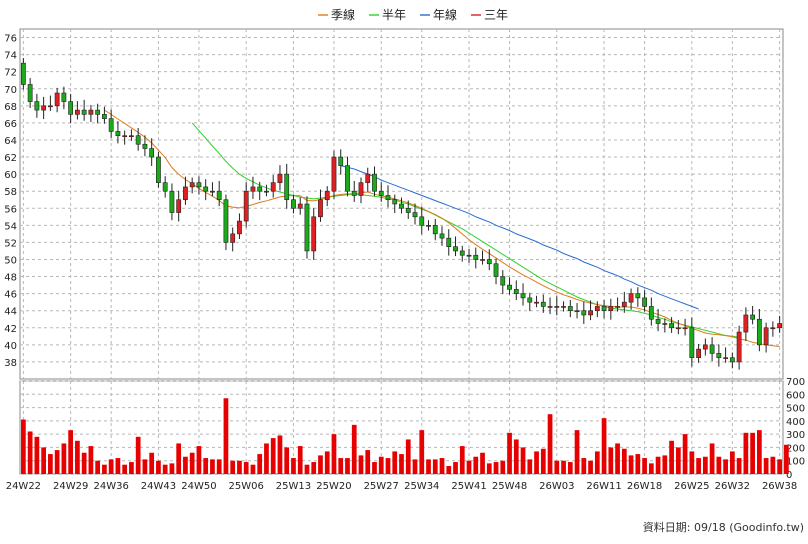 This screenshot has width=808, height=544. What do you see at coordinates (644, 486) in the screenshot?
I see `x-tick-label: 26W18` at bounding box center [644, 486].